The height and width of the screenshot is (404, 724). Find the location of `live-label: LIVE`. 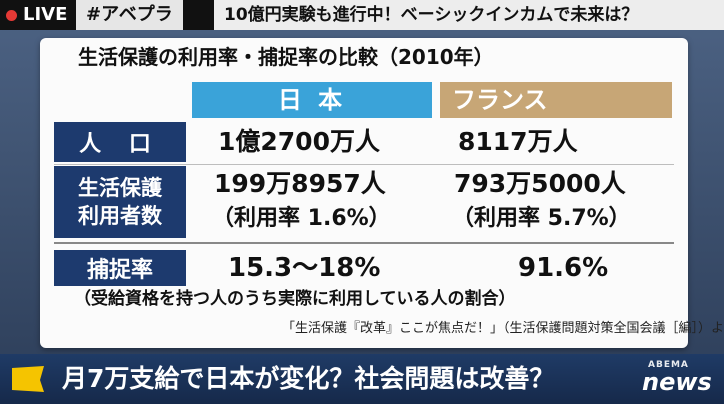

live-label: LIVE is located at coordinates (45, 14).